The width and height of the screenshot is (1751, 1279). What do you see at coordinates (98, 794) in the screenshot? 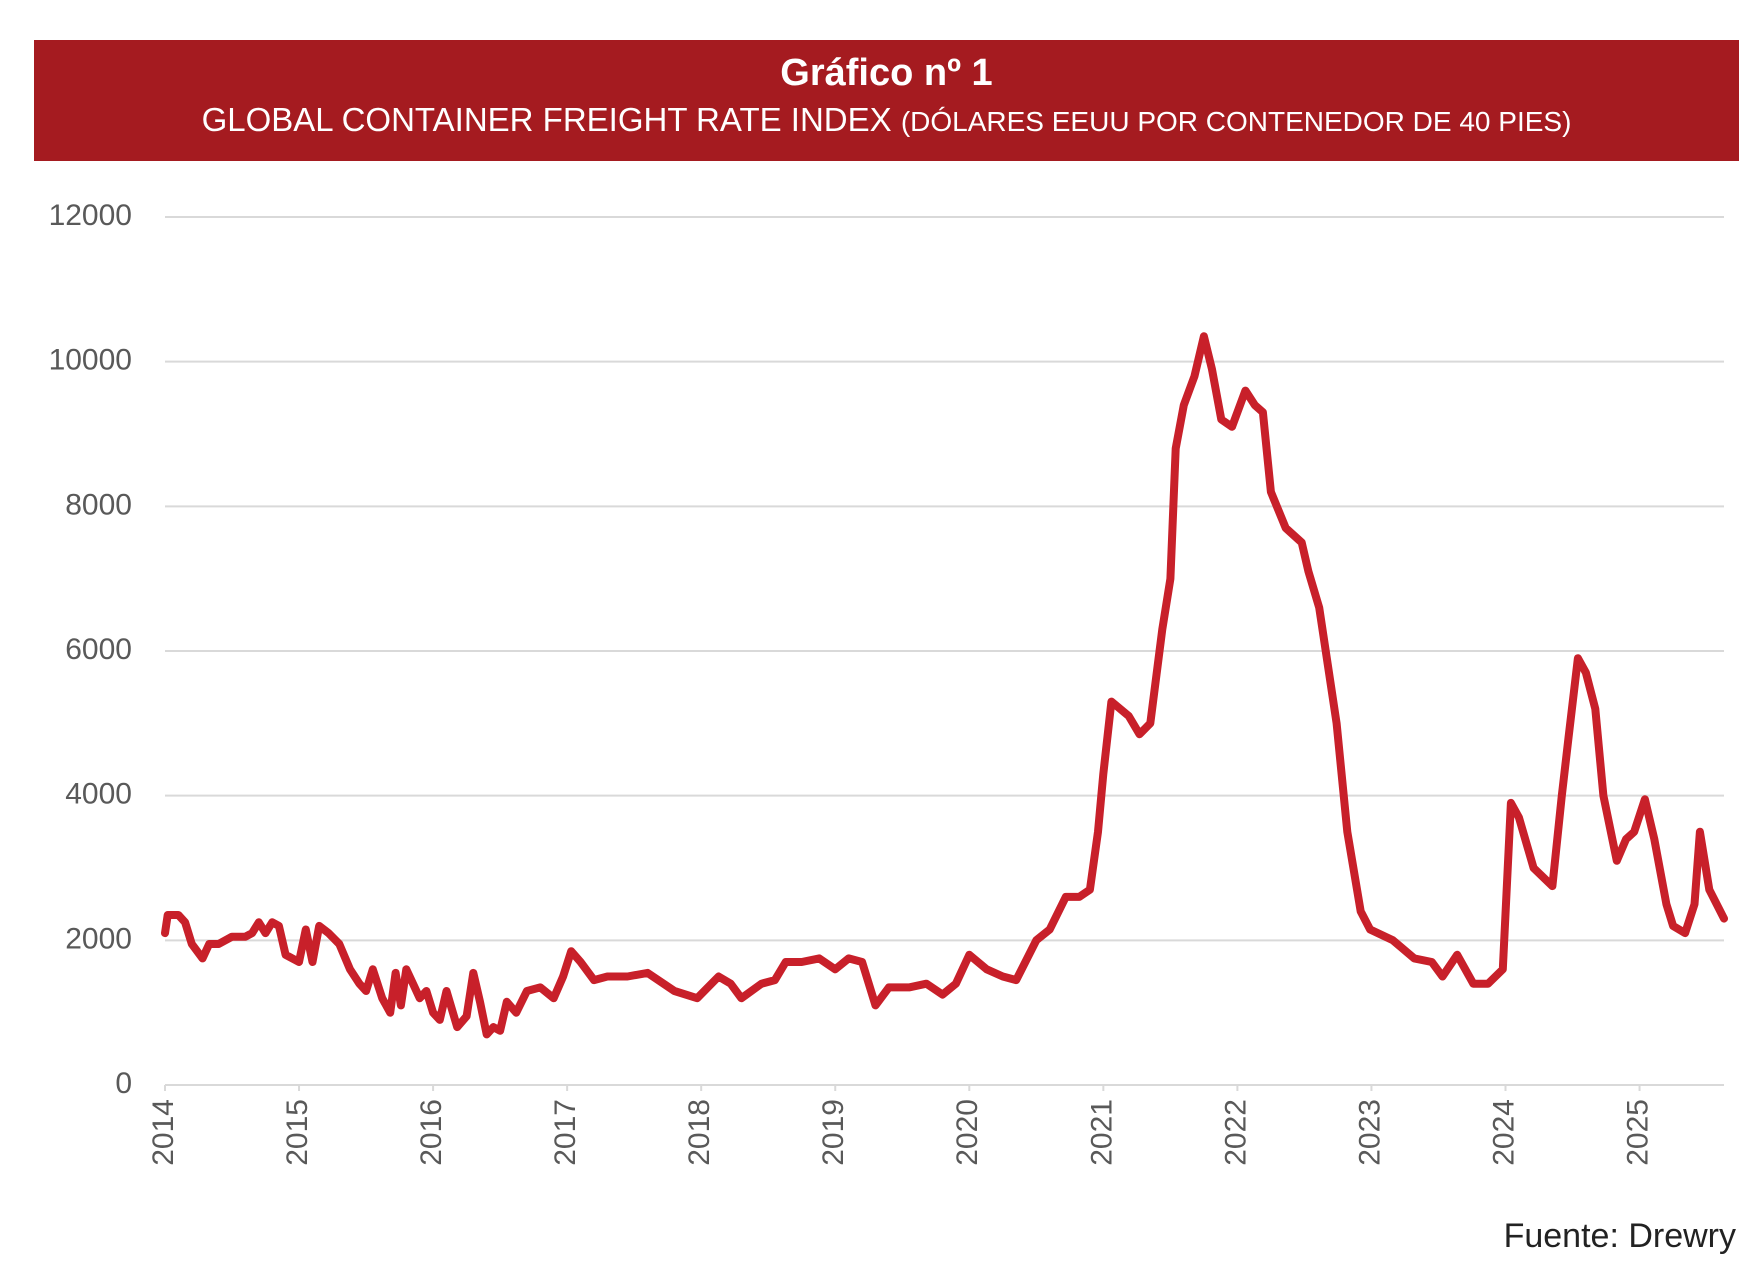
I see `y-tick-label: 4000` at bounding box center [98, 794].